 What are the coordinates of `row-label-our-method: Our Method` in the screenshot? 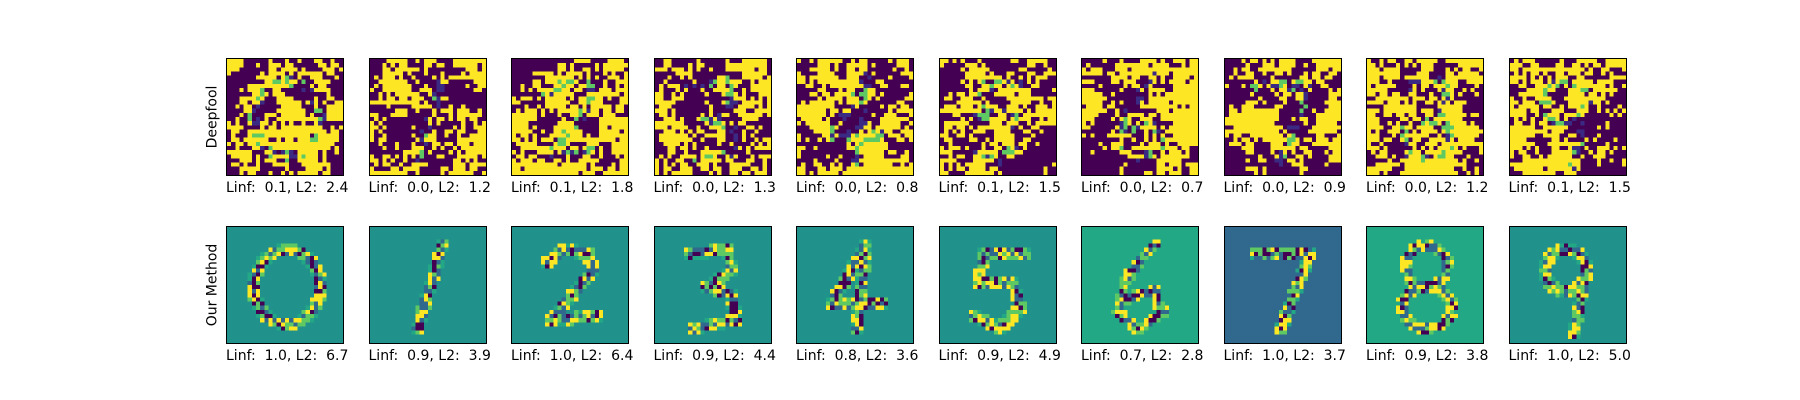 It's located at (211, 285).